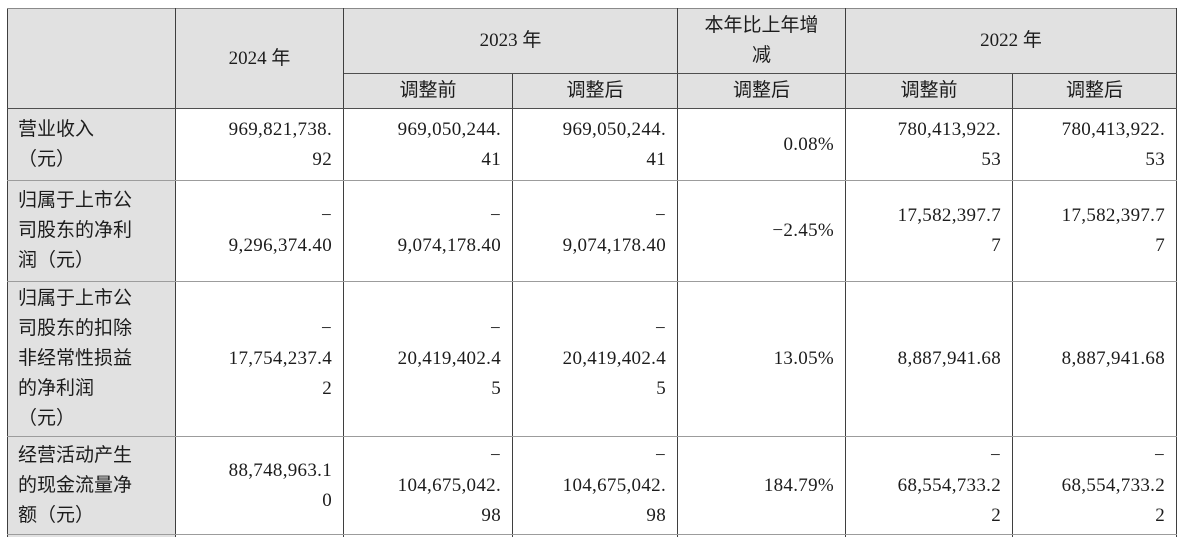 This screenshot has width=1183, height=537. I want to click on value-2022-pre: 17,582,397.7 7, so click(929, 231).